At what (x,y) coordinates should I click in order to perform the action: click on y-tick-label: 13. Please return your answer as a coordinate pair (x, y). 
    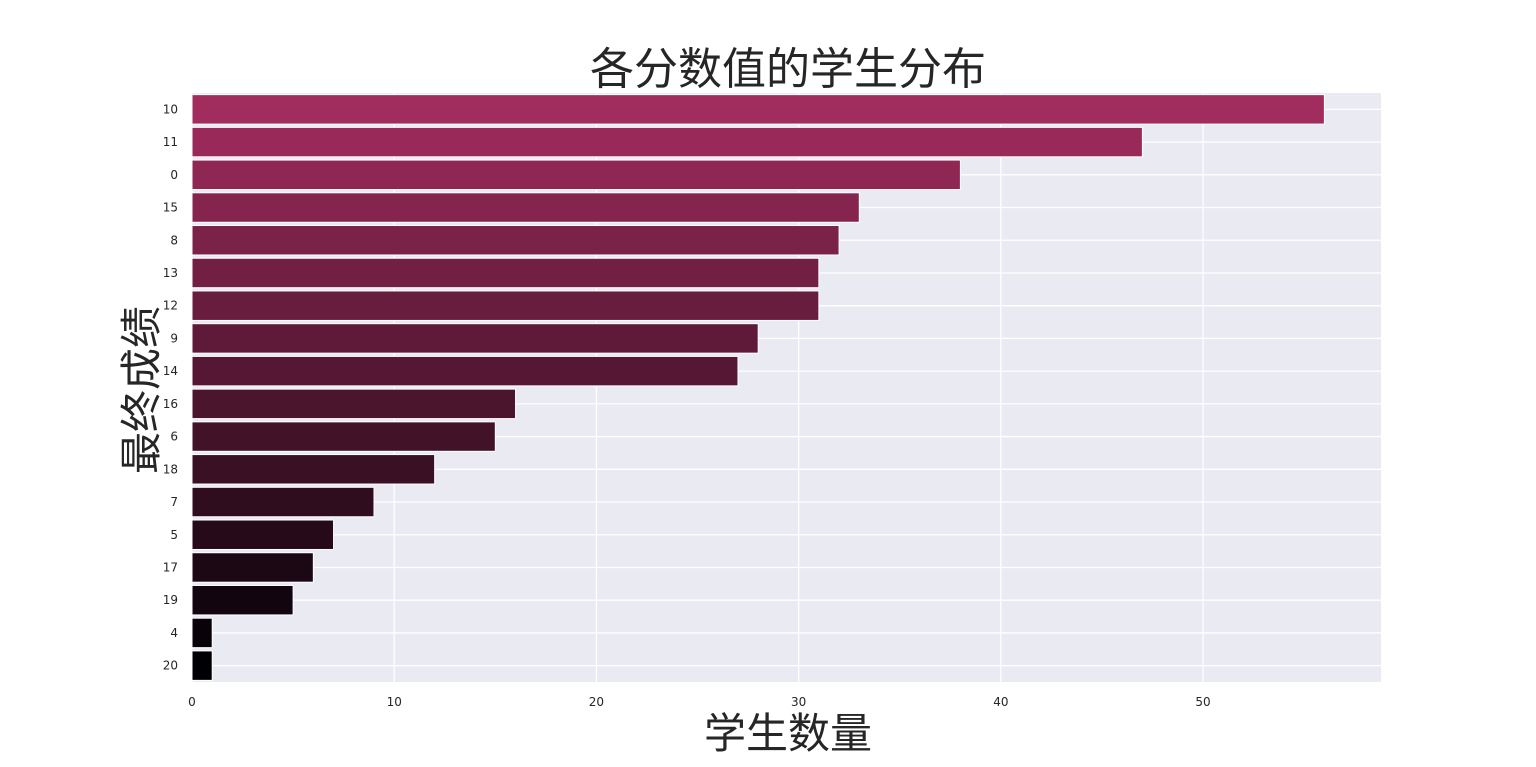
    Looking at the image, I should click on (170, 273).